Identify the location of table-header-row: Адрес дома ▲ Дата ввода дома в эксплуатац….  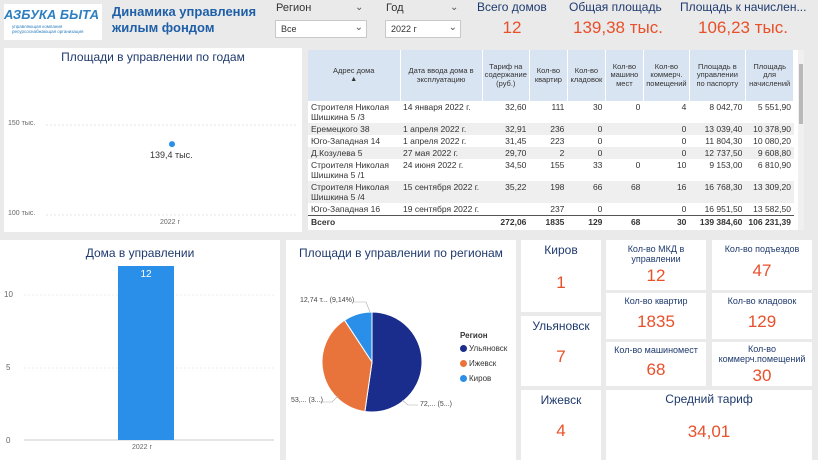
(551, 75).